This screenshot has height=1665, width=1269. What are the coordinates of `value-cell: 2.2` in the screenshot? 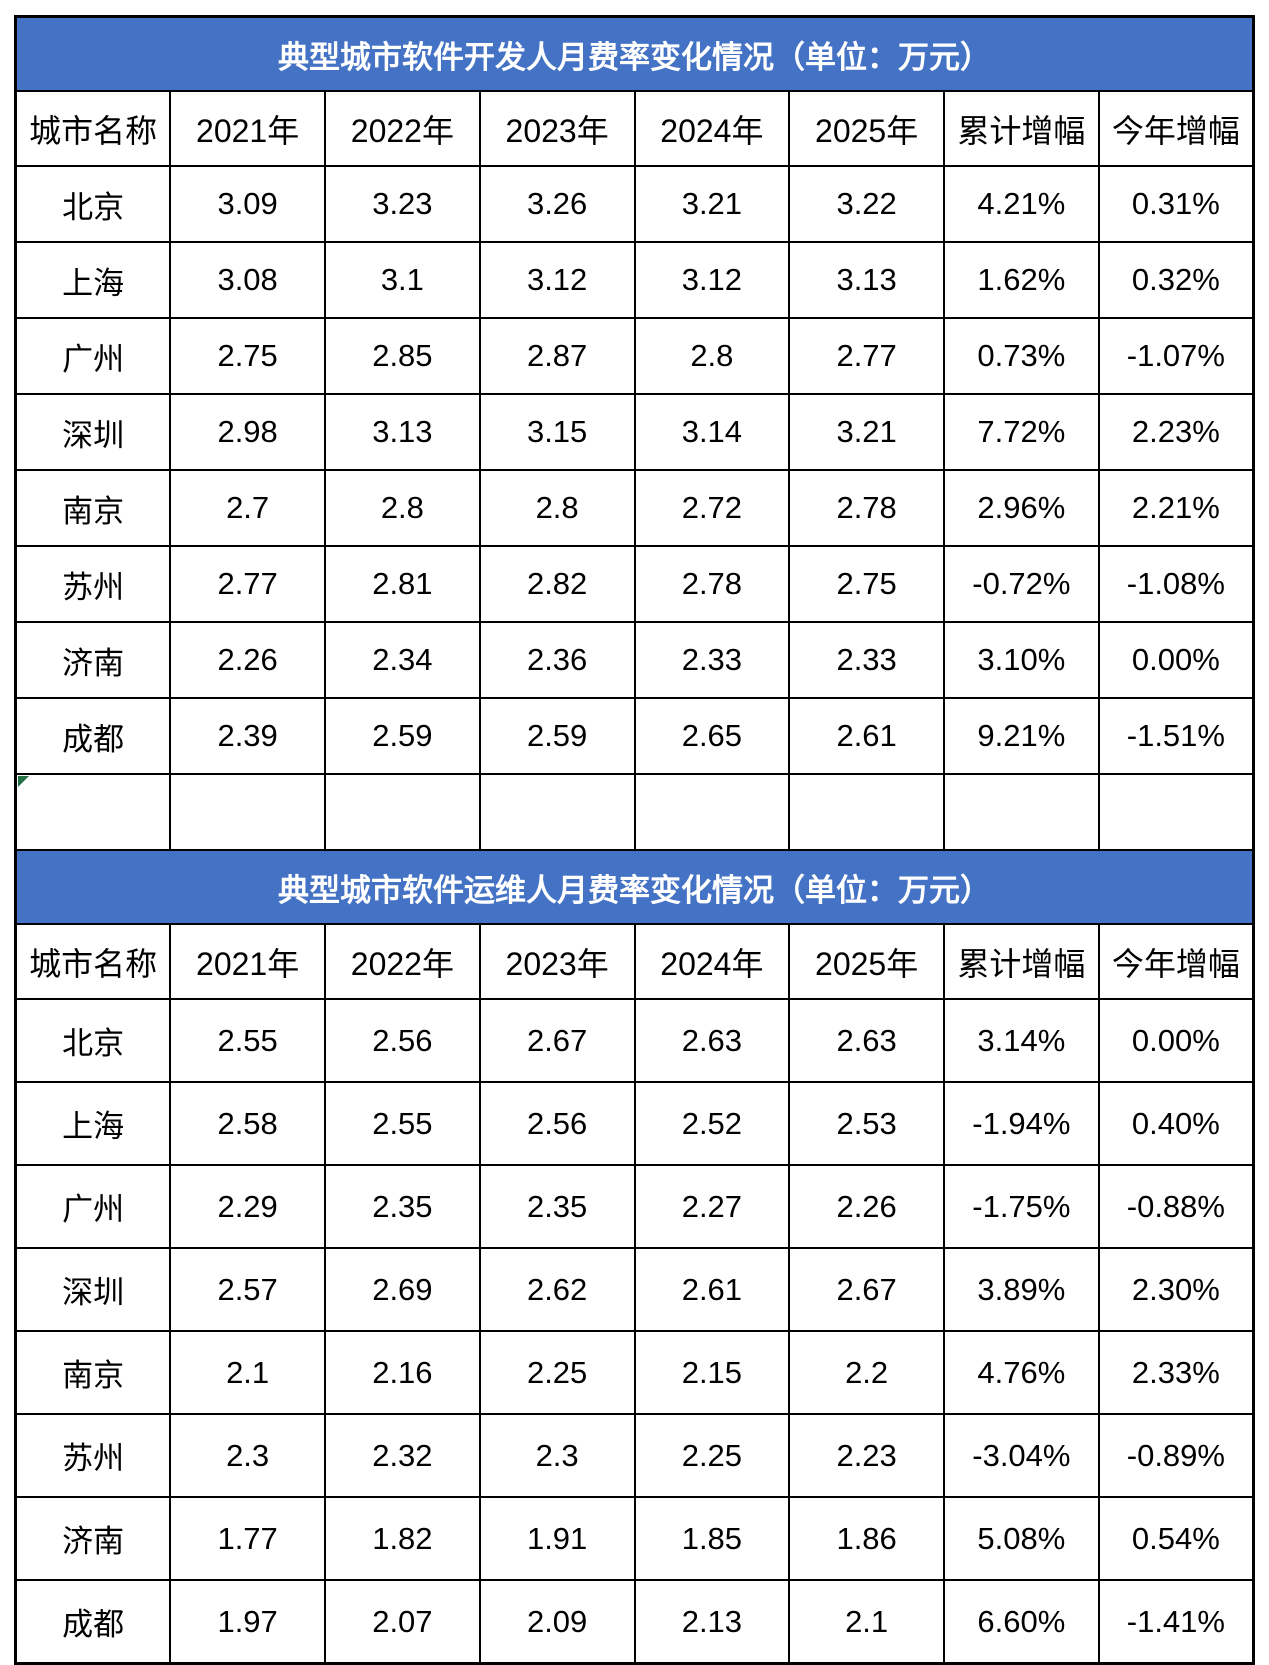 It's located at (866, 1372).